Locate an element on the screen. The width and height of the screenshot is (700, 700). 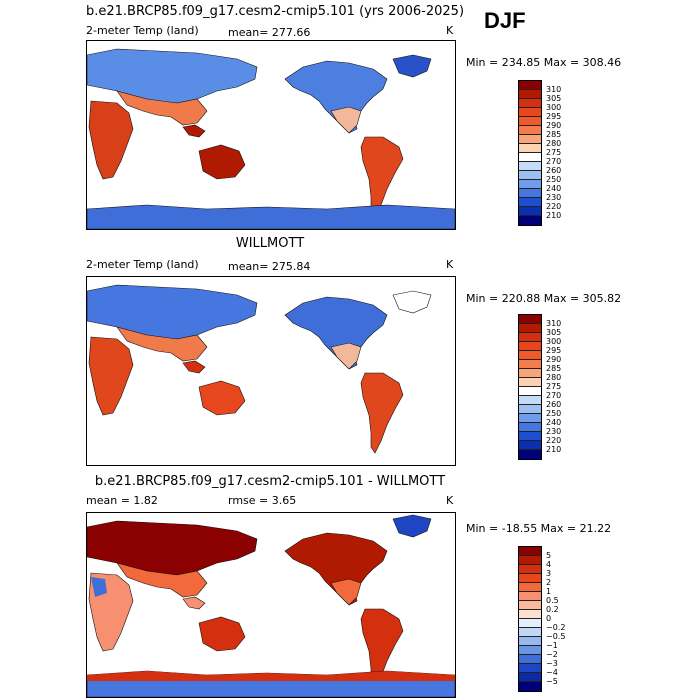
colorbar-tick-label: 285 is located at coordinates (554, 368).